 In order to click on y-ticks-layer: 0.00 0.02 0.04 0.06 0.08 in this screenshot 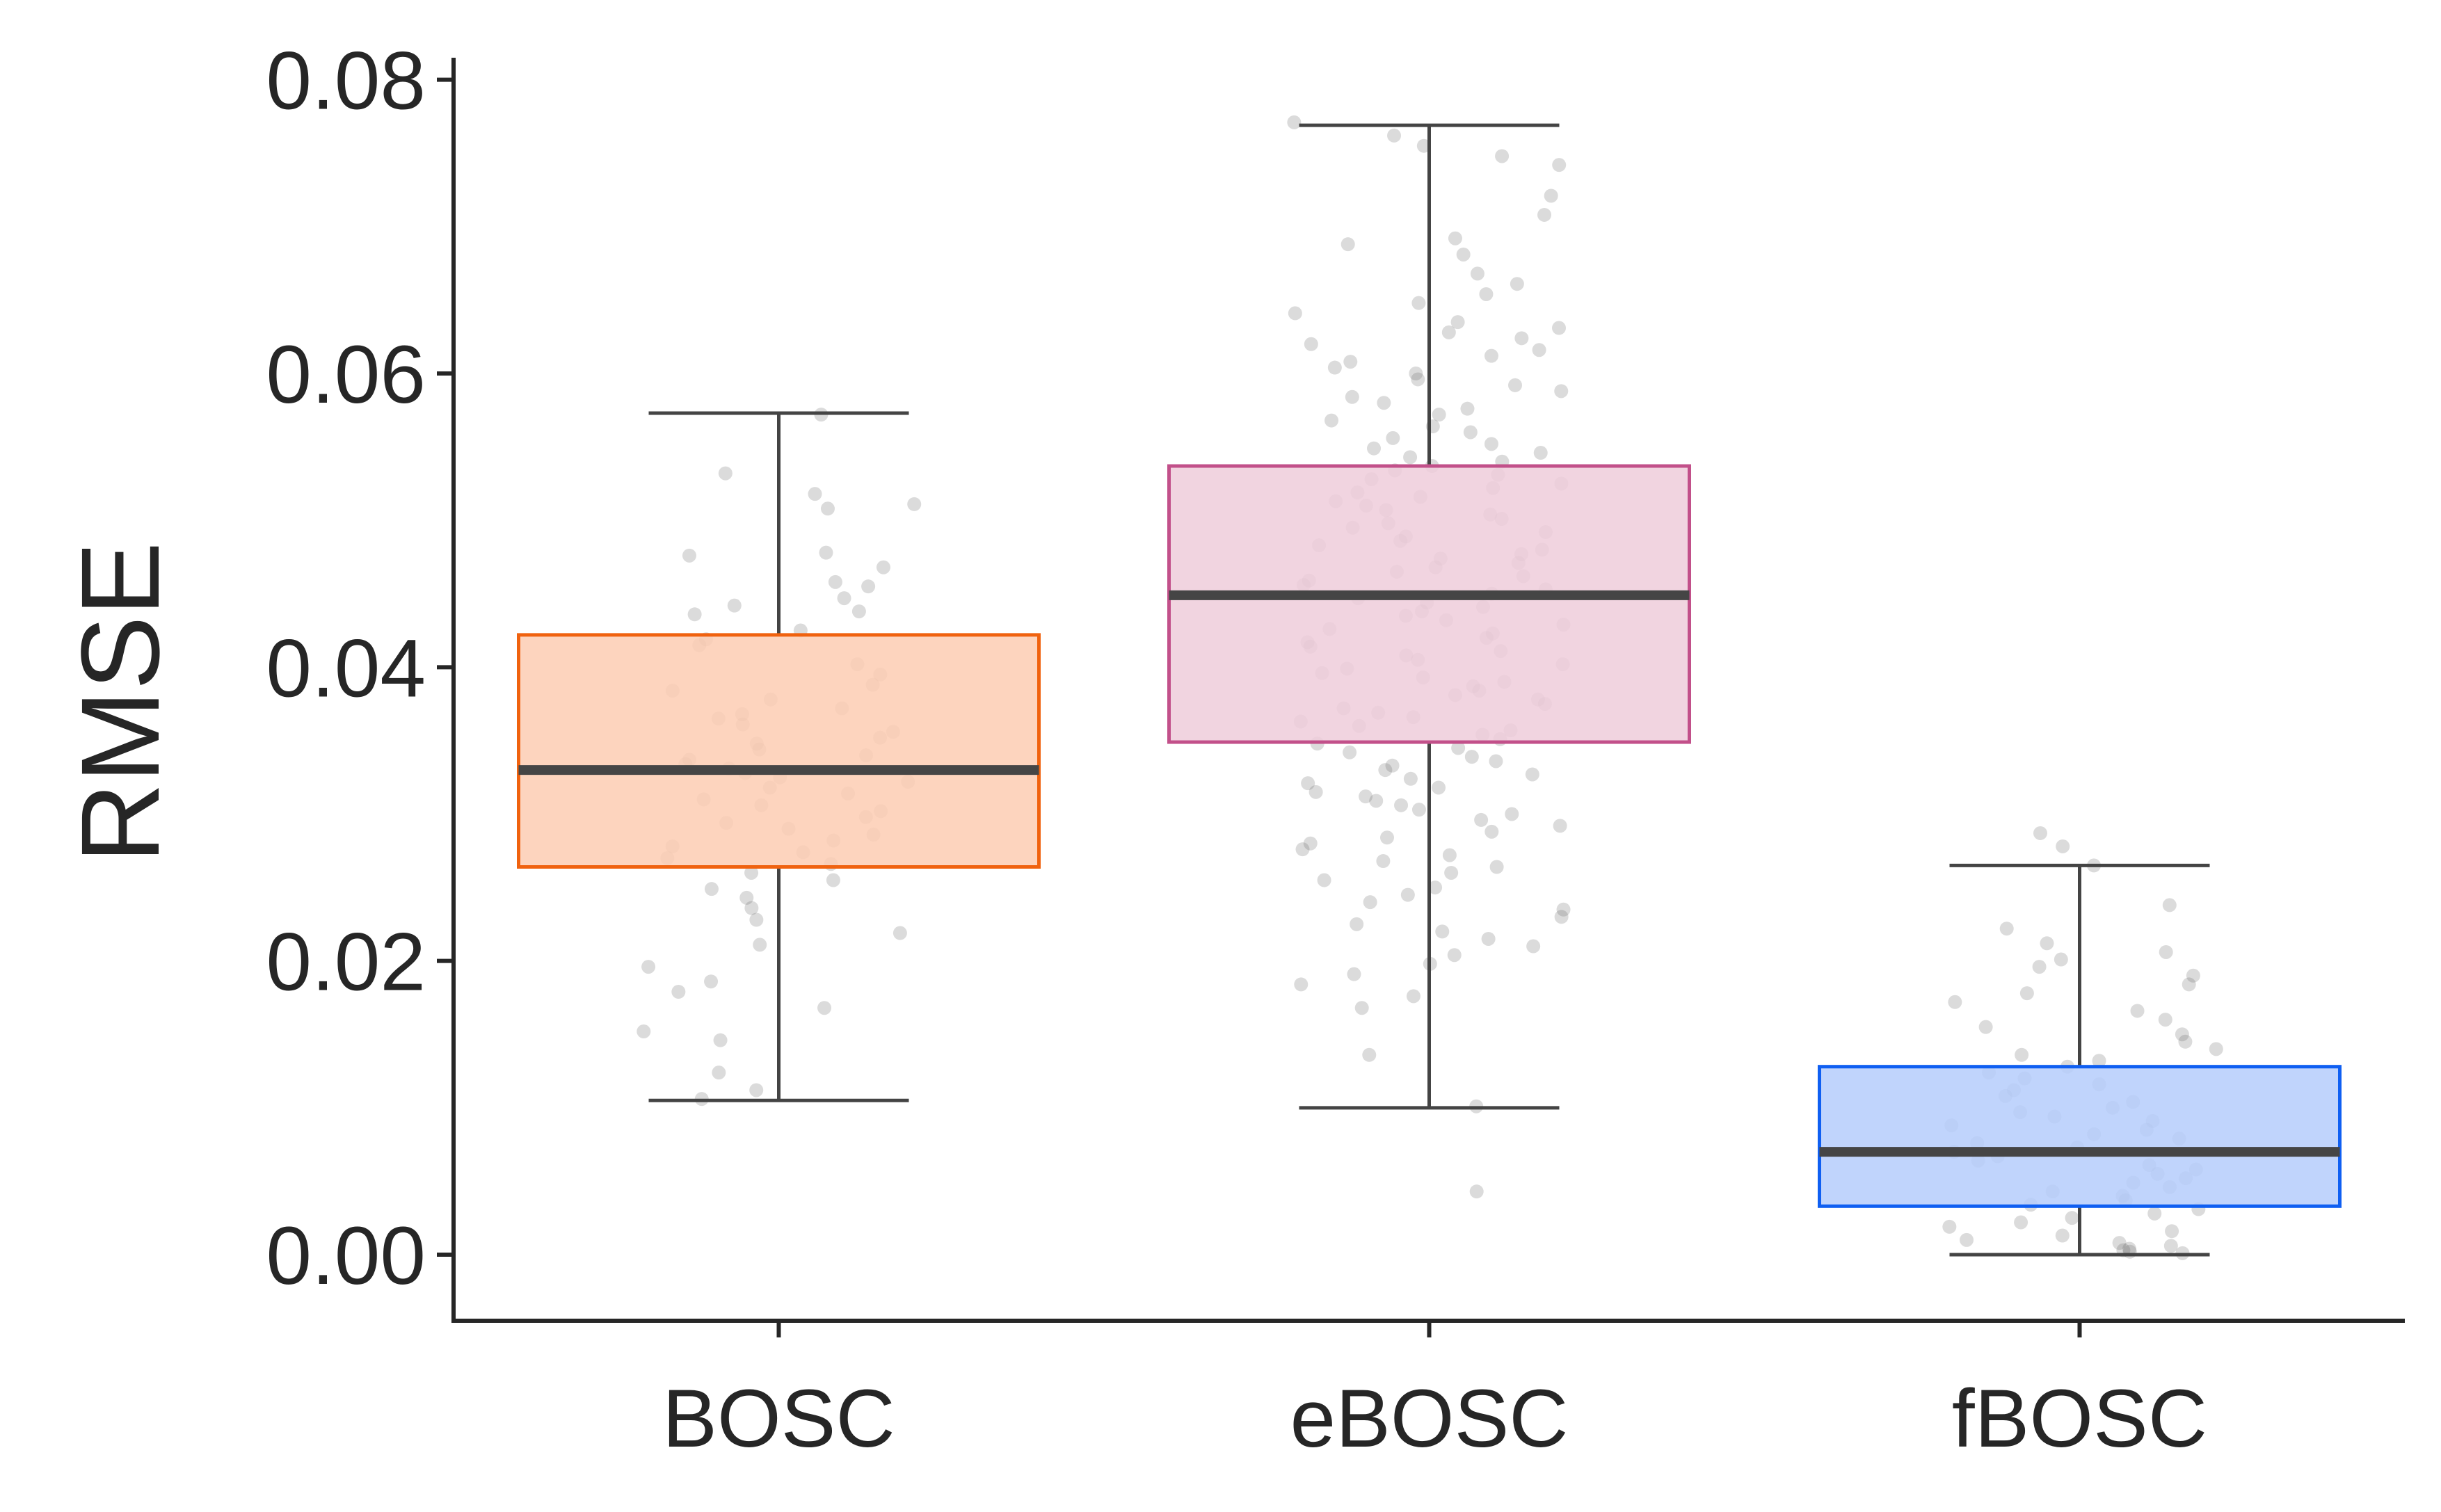, I will do `click(360, 668)`.